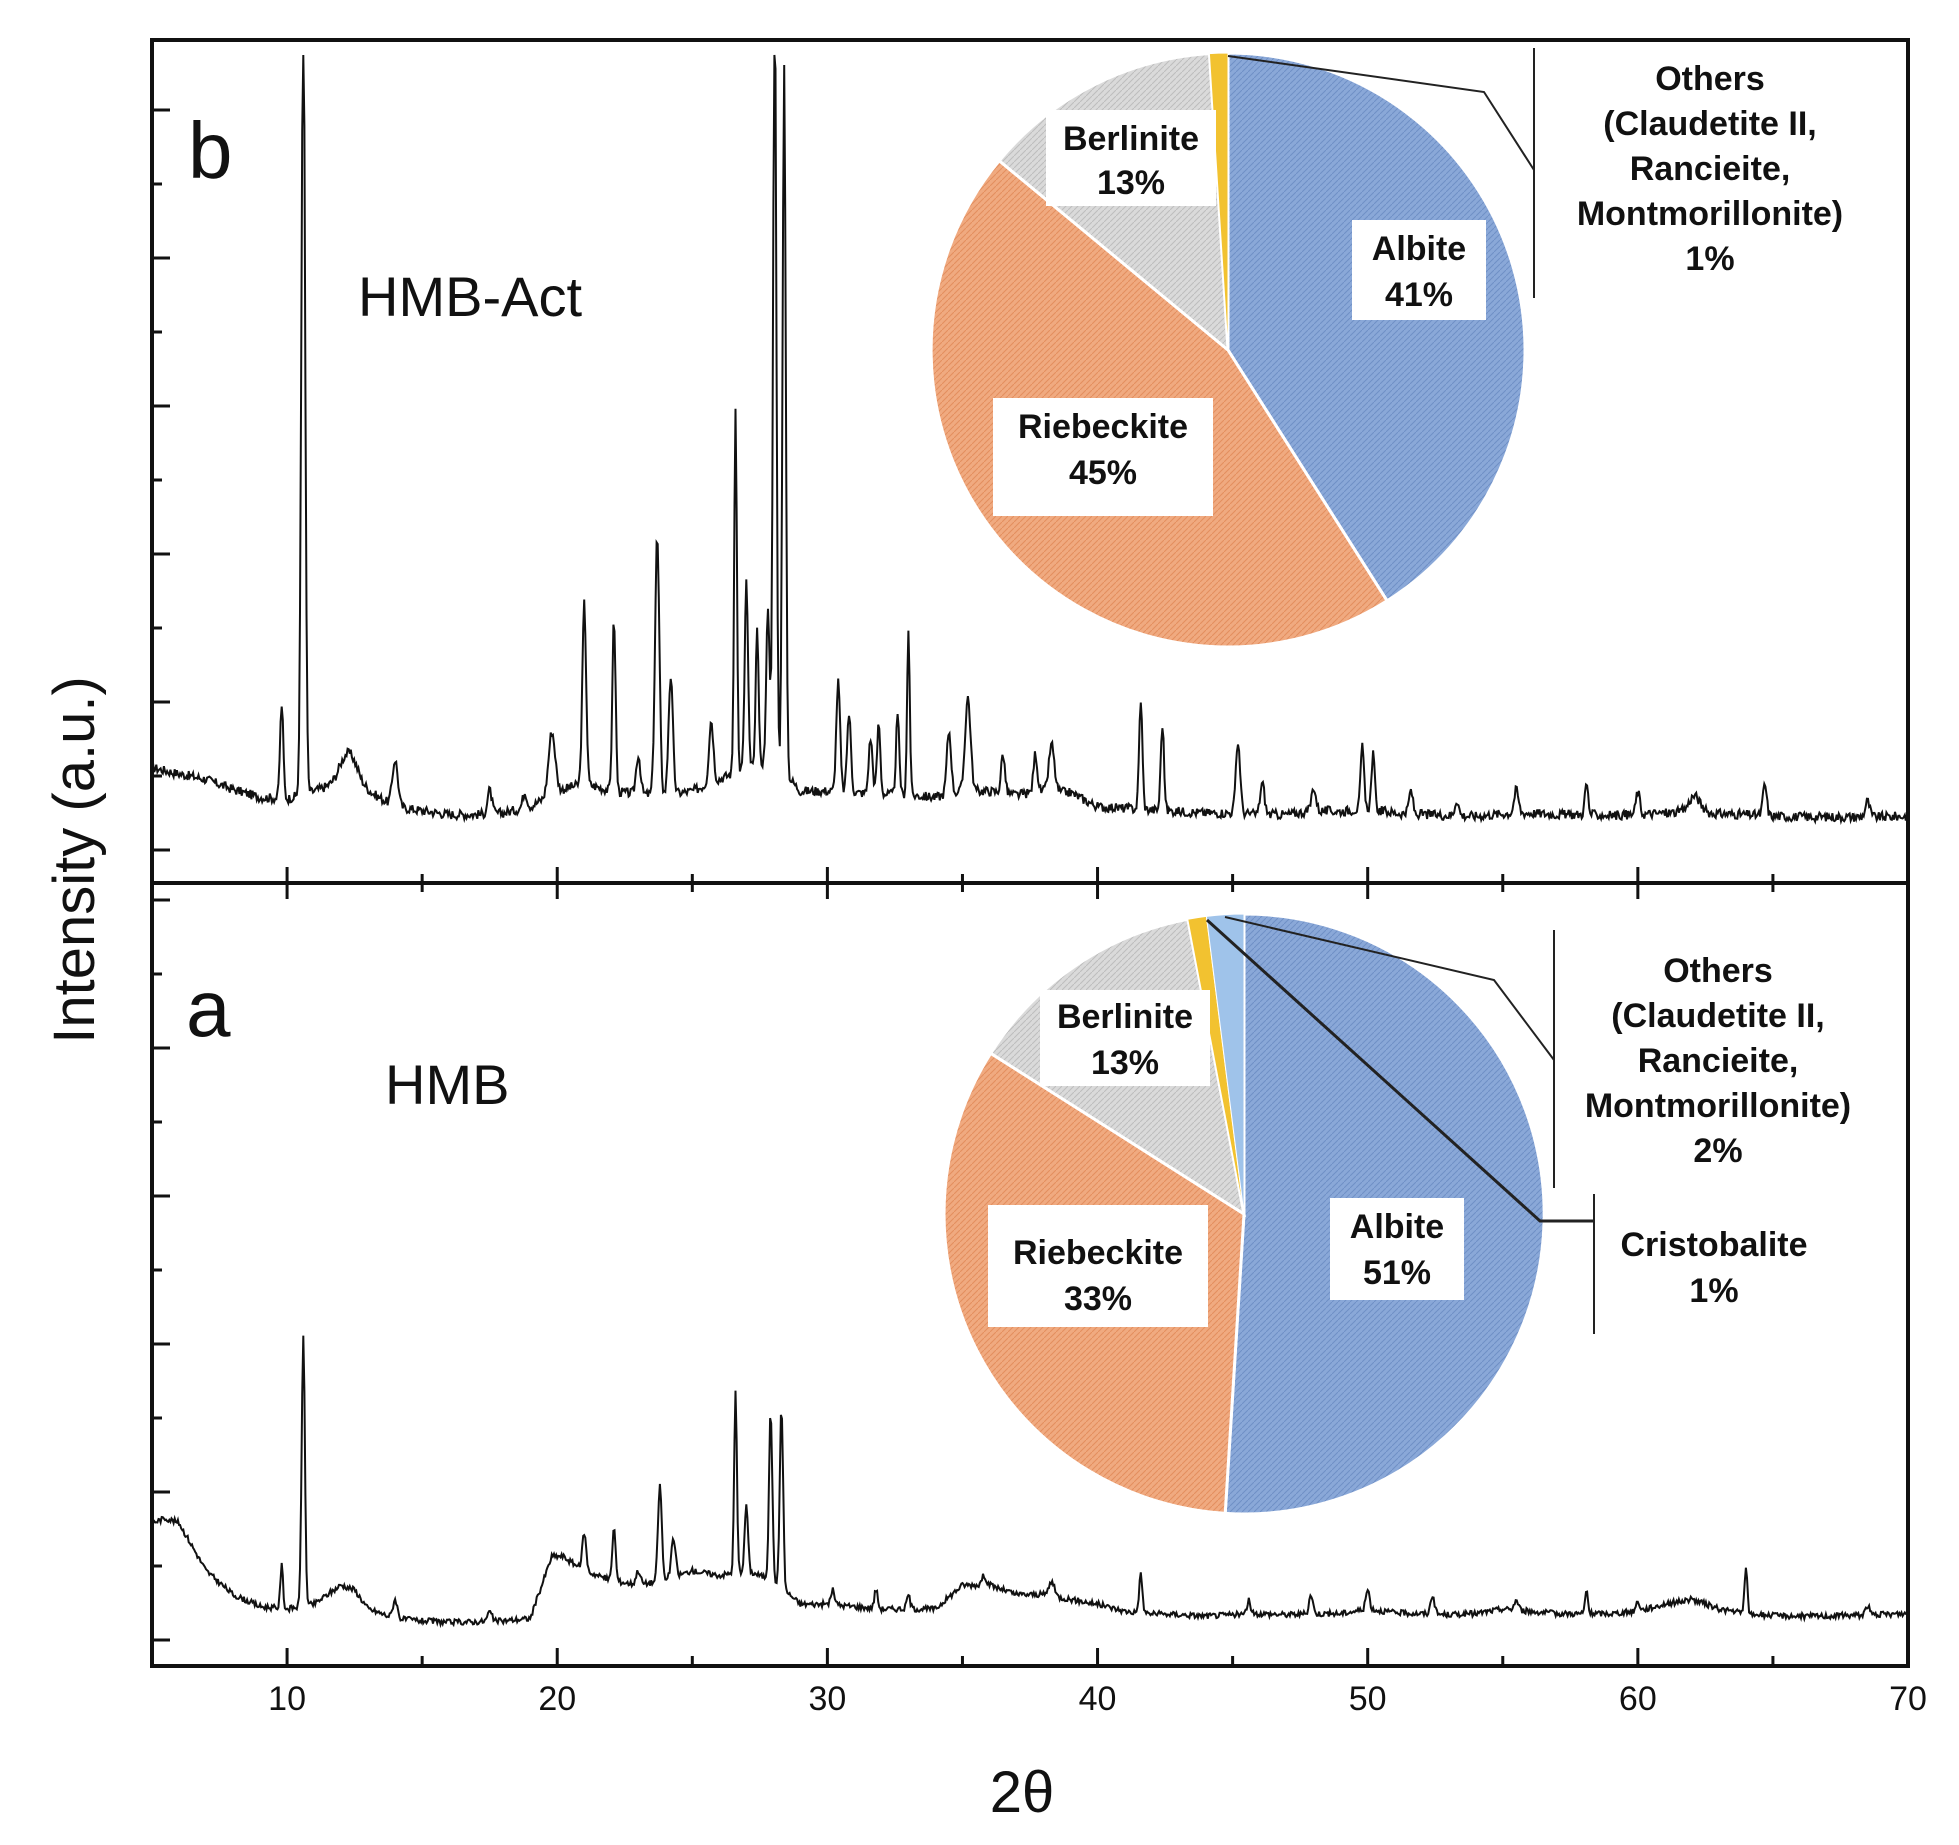 Image resolution: width=1959 pixels, height=1845 pixels. What do you see at coordinates (161, 1270) in the screenshot?
I see `y-ticks-bottom` at bounding box center [161, 1270].